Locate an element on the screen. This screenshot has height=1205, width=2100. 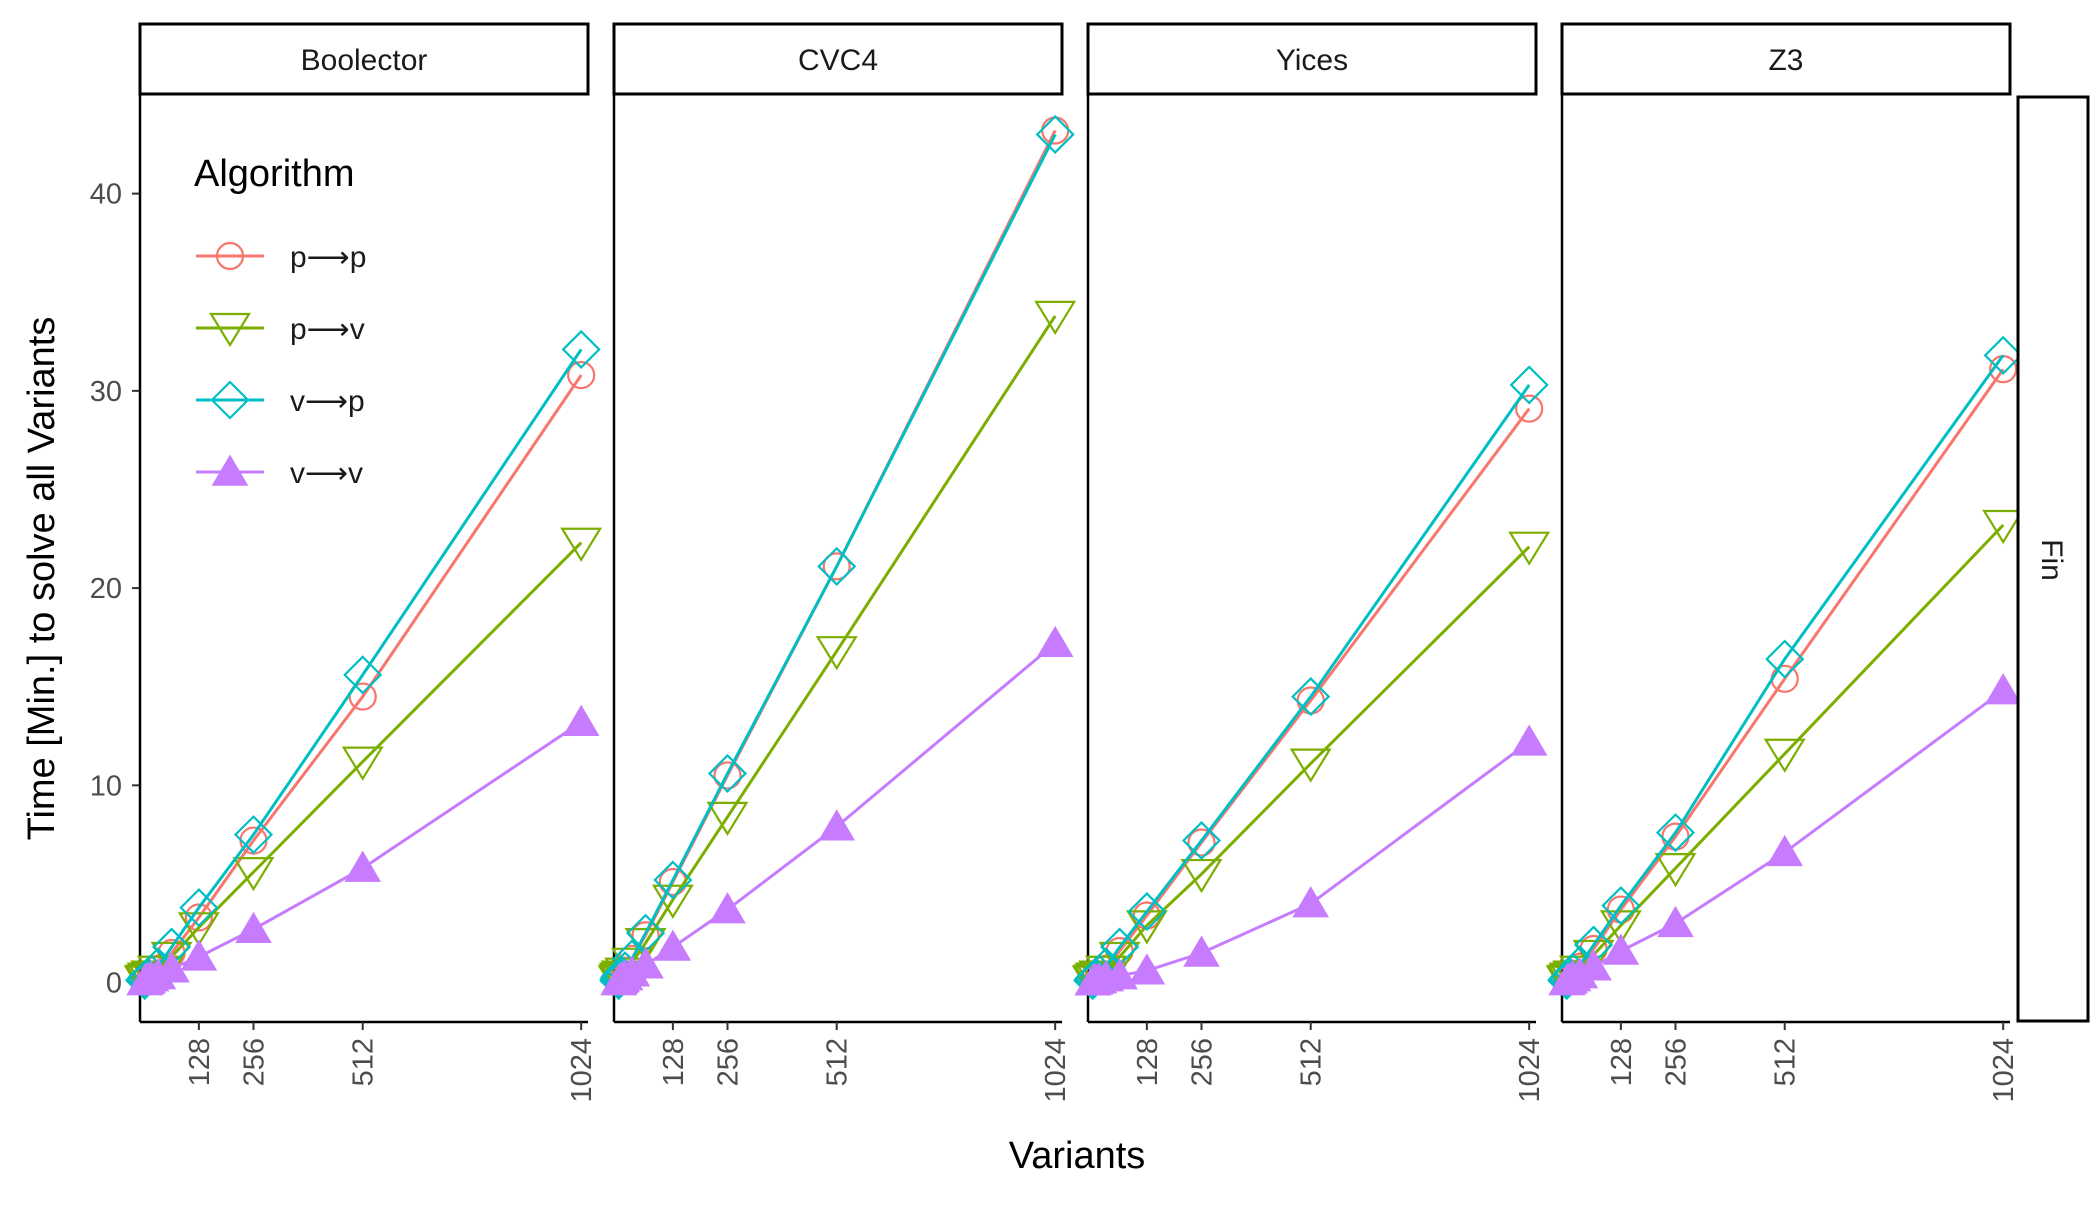
legend-item-label: p⟶v is located at coordinates (327, 329).